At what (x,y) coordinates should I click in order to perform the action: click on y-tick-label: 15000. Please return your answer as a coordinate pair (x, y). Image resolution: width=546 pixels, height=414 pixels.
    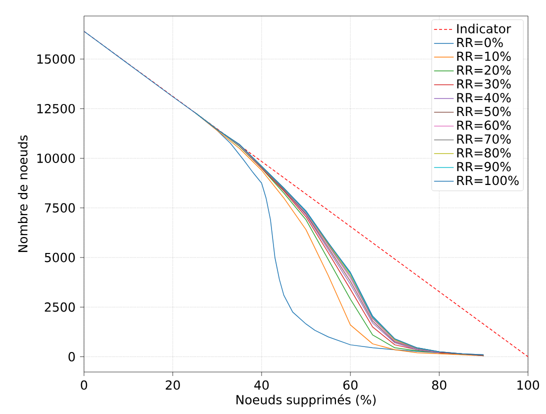
    Looking at the image, I should click on (56, 59).